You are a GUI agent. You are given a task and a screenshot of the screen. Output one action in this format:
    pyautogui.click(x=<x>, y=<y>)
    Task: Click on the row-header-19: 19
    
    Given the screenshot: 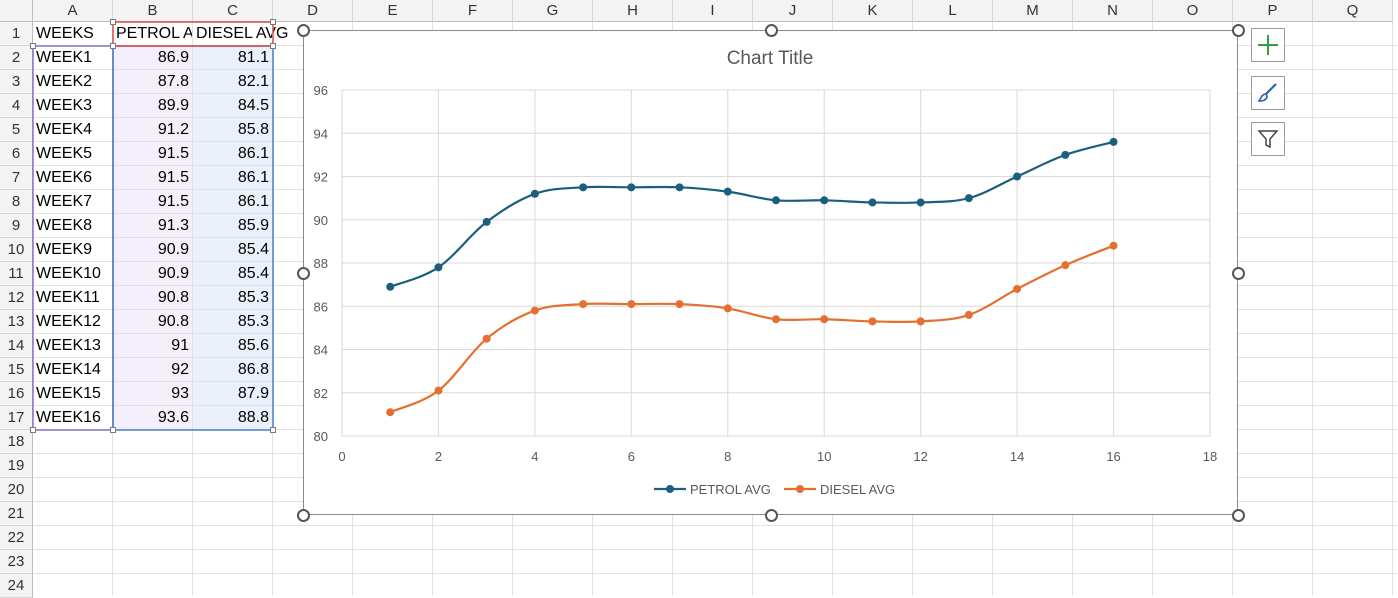 What is the action you would take?
    pyautogui.click(x=16, y=466)
    